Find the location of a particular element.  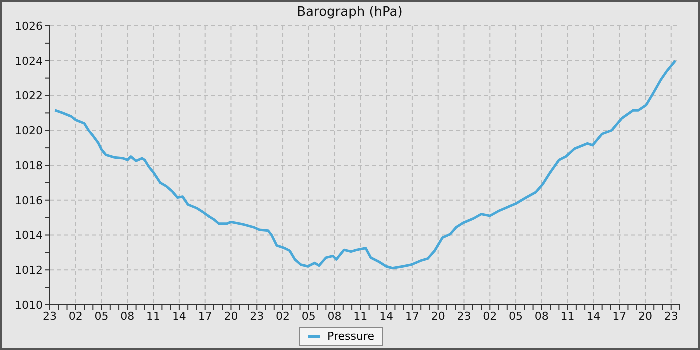

y-tick-label: 1018 is located at coordinates (29, 165).